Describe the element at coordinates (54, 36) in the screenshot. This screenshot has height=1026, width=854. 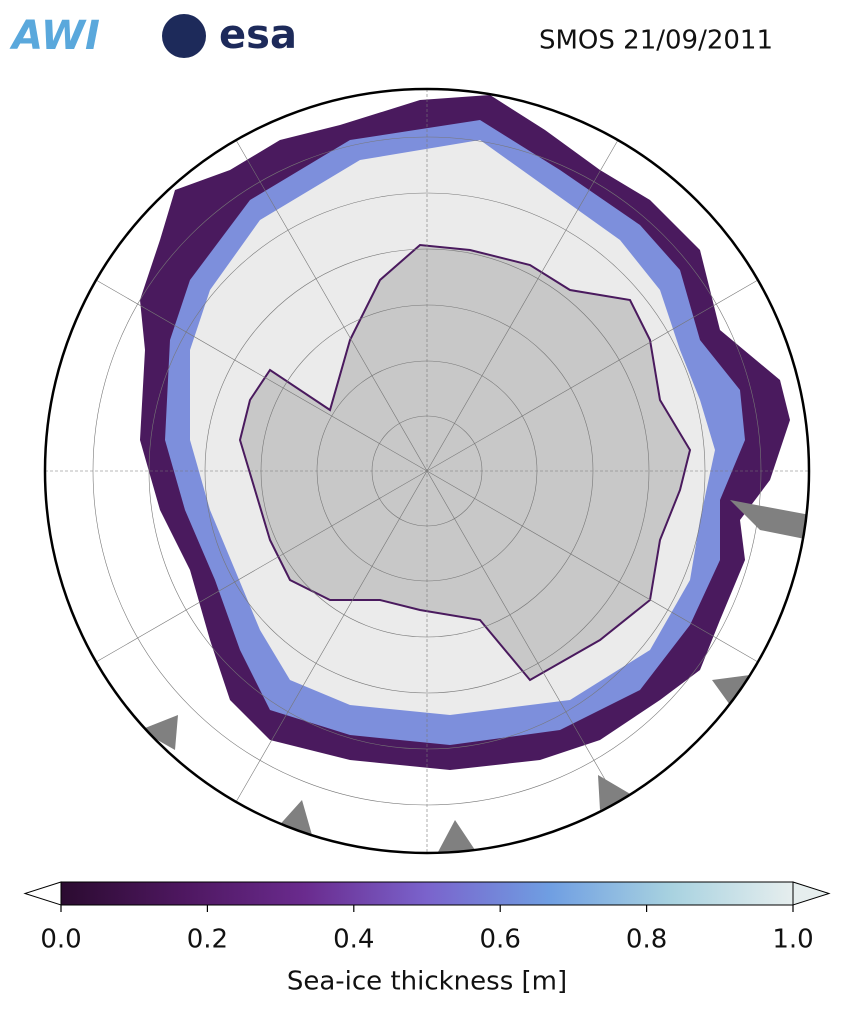
I see `awi-logo: AWI` at that location.